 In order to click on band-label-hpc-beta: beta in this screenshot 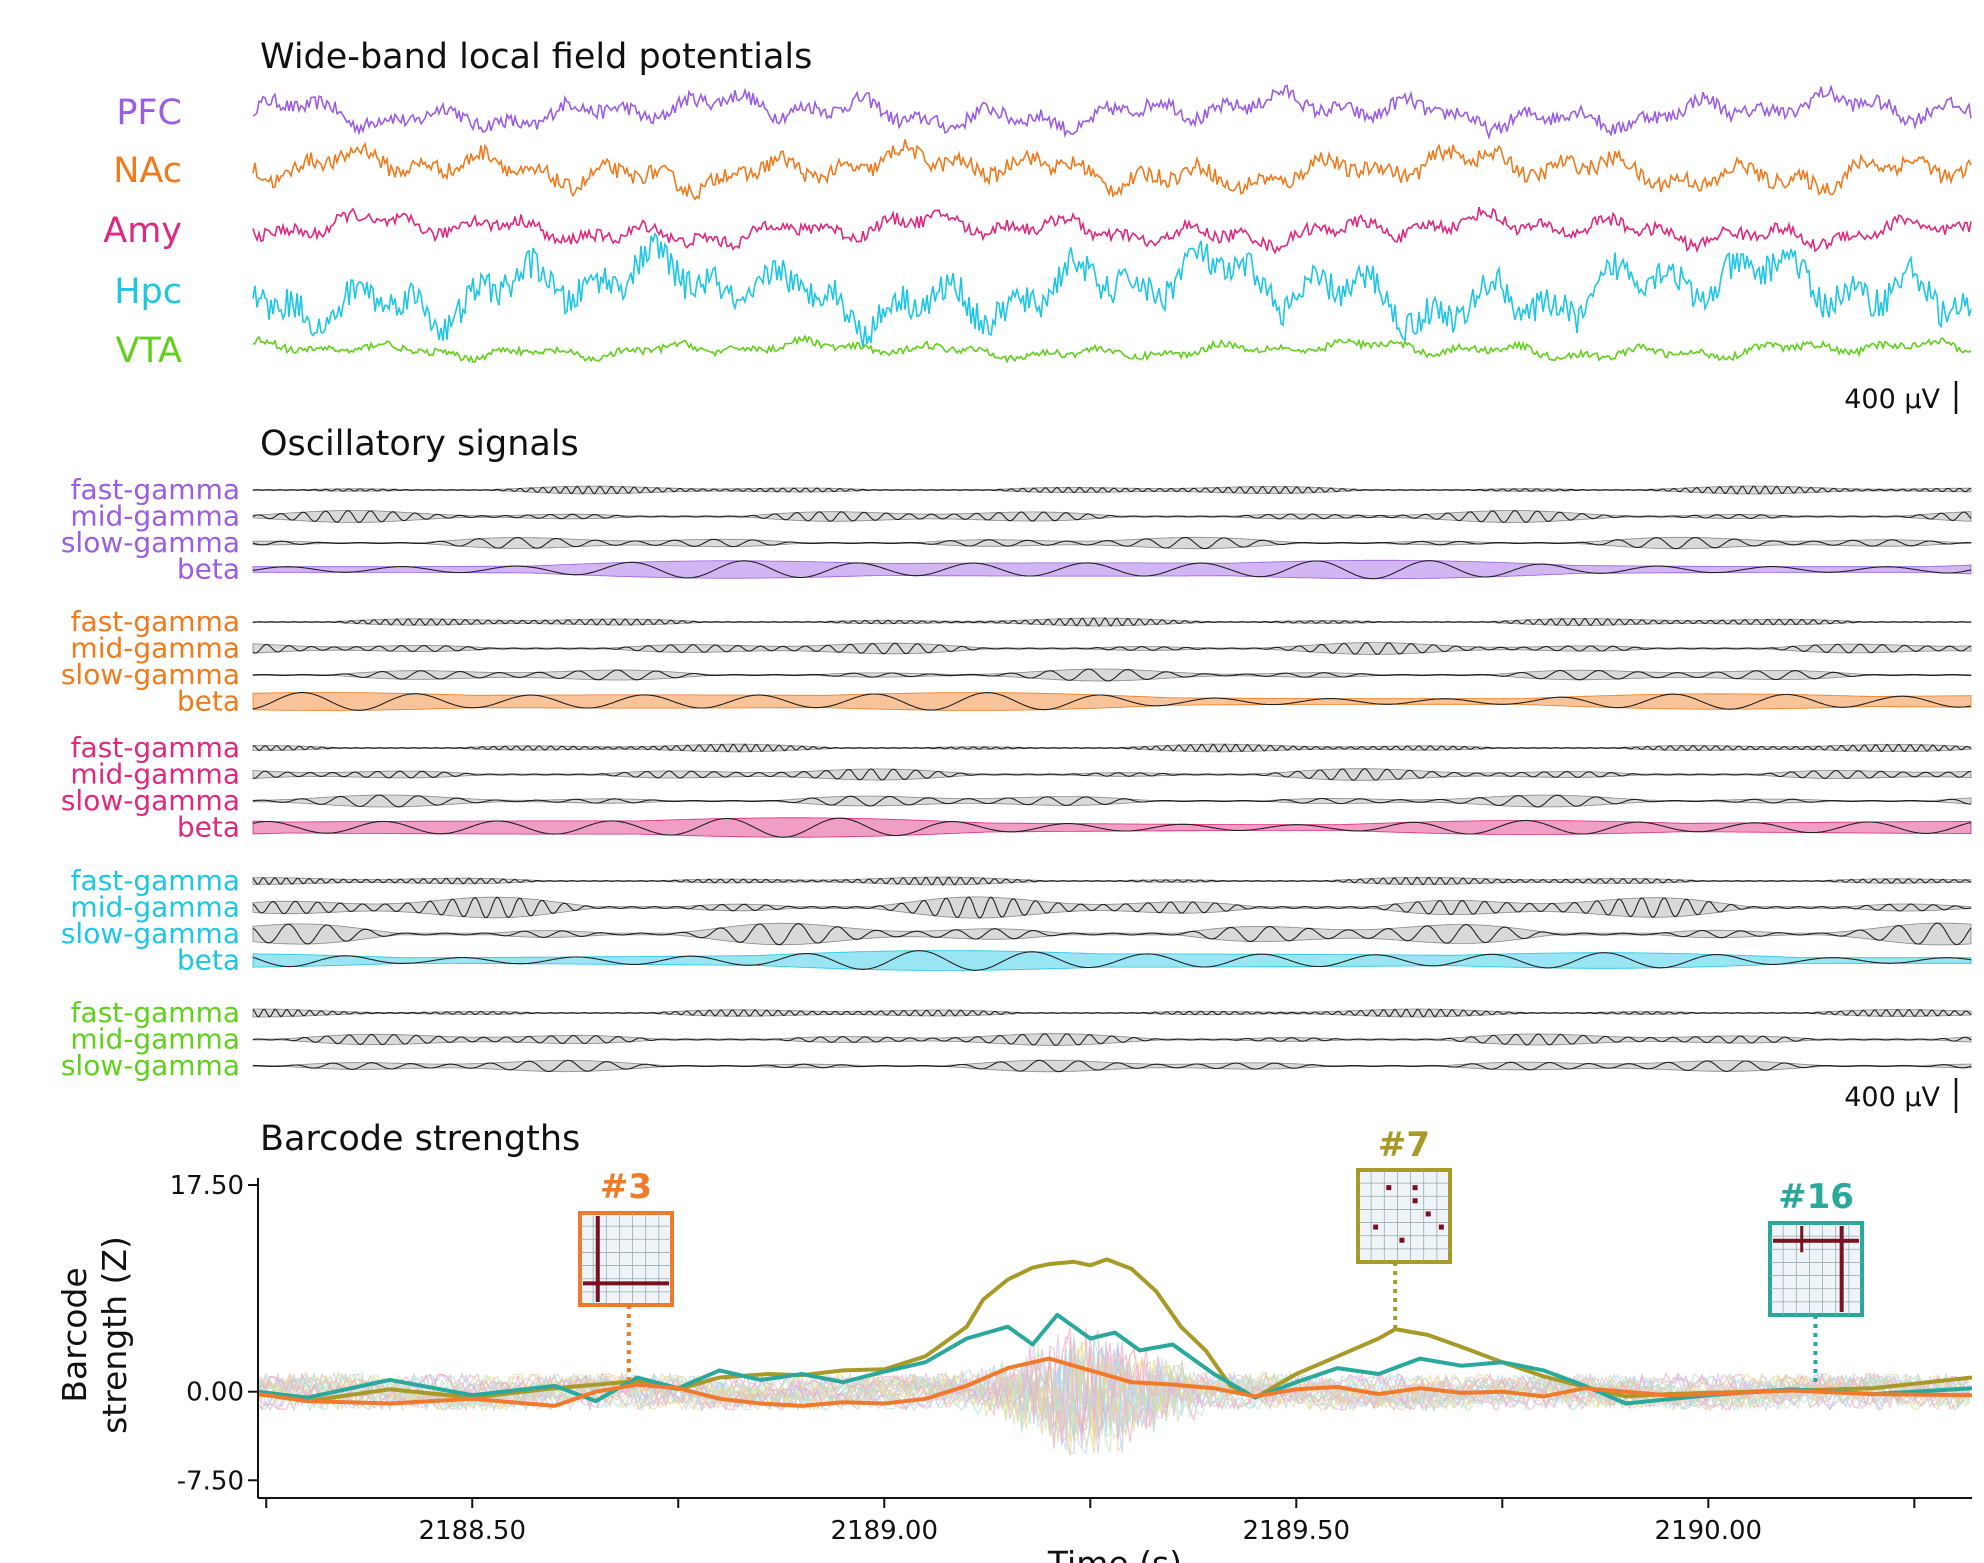, I will do `click(208, 960)`.